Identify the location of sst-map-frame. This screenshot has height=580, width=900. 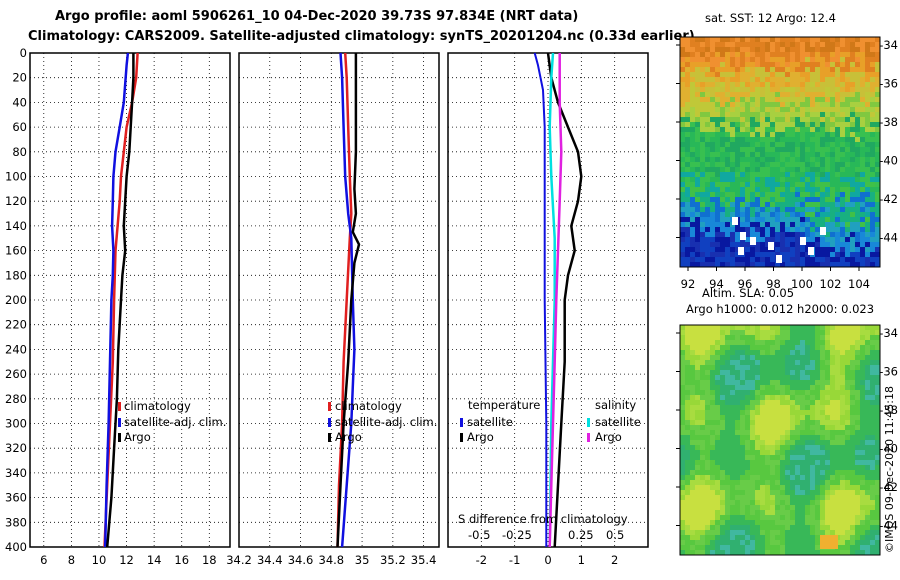
(780, 152).